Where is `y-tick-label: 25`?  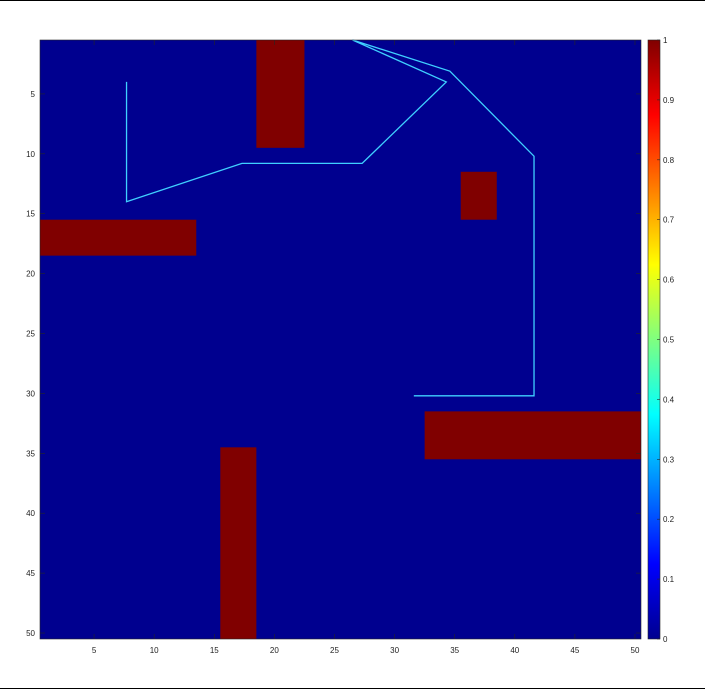 y-tick-label: 25 is located at coordinates (30, 334).